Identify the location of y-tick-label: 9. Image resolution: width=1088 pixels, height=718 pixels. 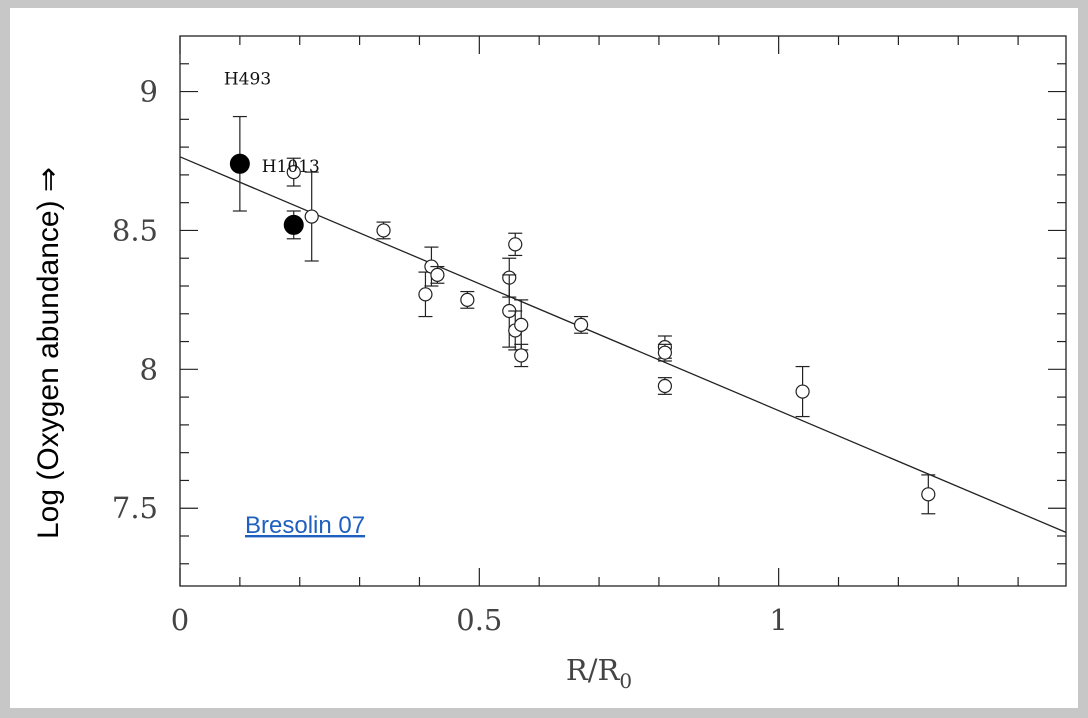
(149, 92).